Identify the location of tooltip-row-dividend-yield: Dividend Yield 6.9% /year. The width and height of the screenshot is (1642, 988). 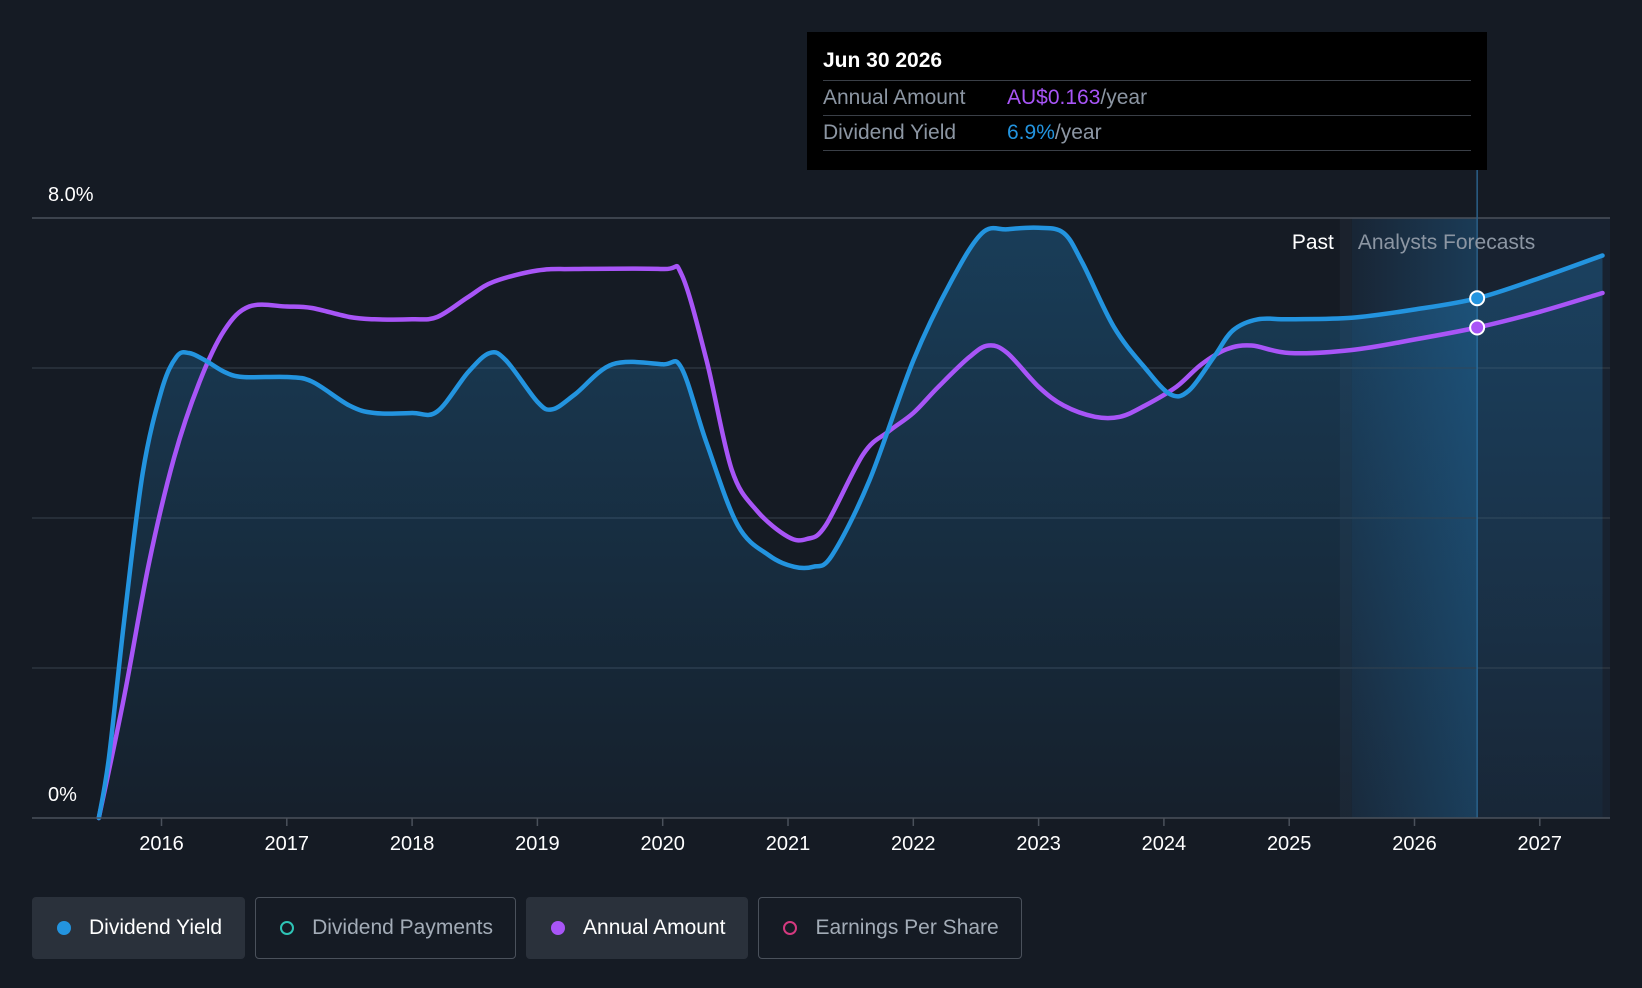
(1147, 133).